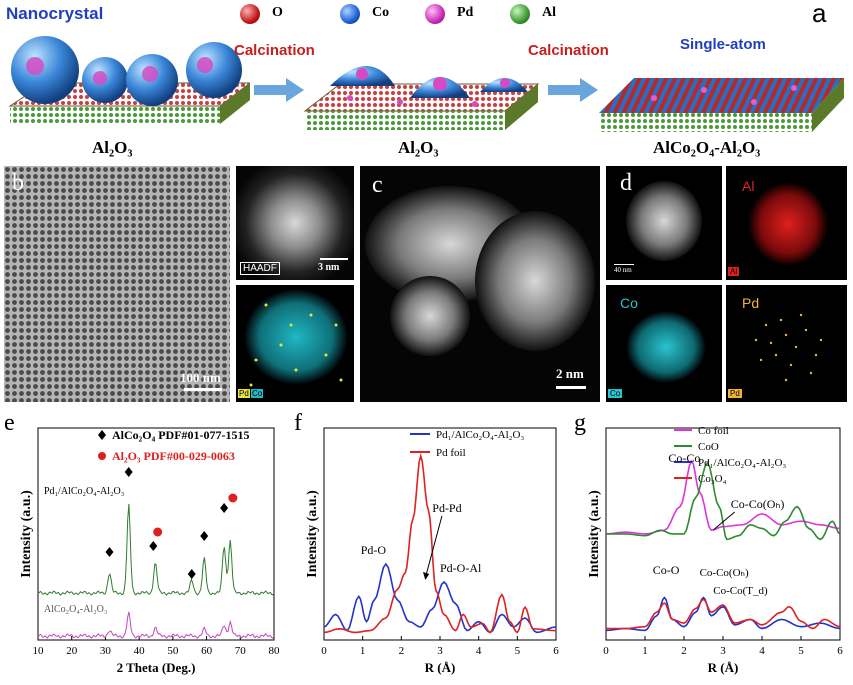 The height and width of the screenshot is (685, 853). I want to click on phase-marker-circle, so click(158, 532).